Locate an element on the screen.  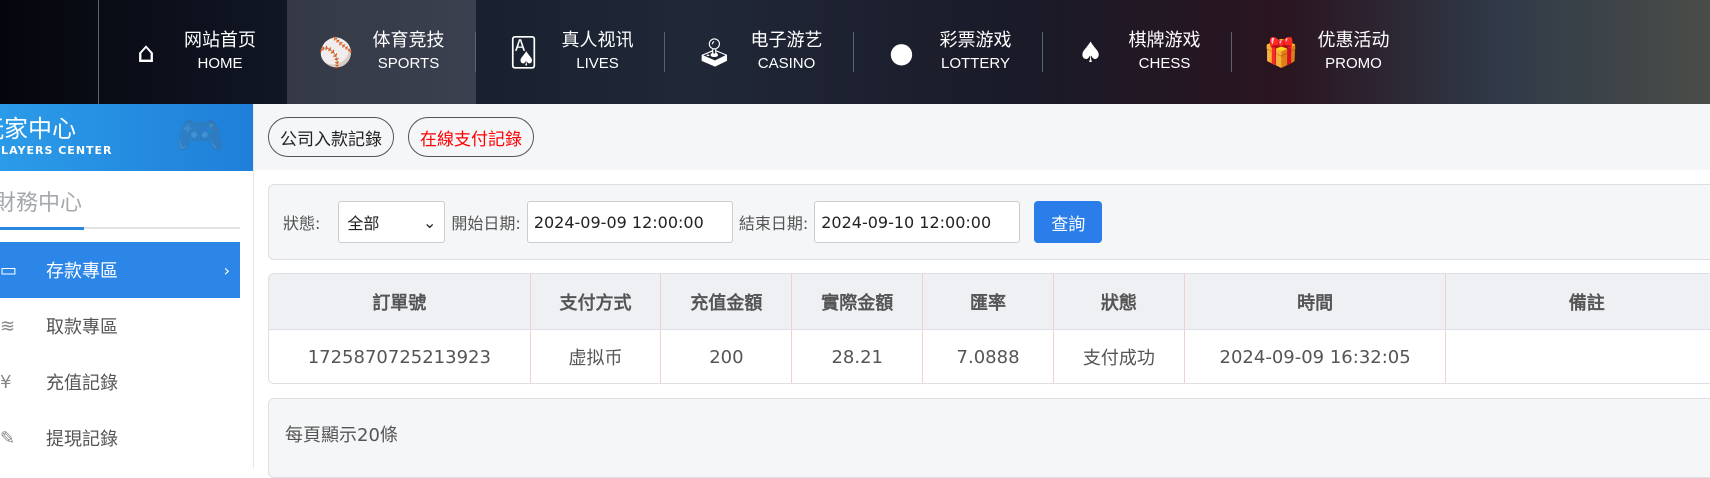
query-button: 查詢 is located at coordinates (1068, 222).